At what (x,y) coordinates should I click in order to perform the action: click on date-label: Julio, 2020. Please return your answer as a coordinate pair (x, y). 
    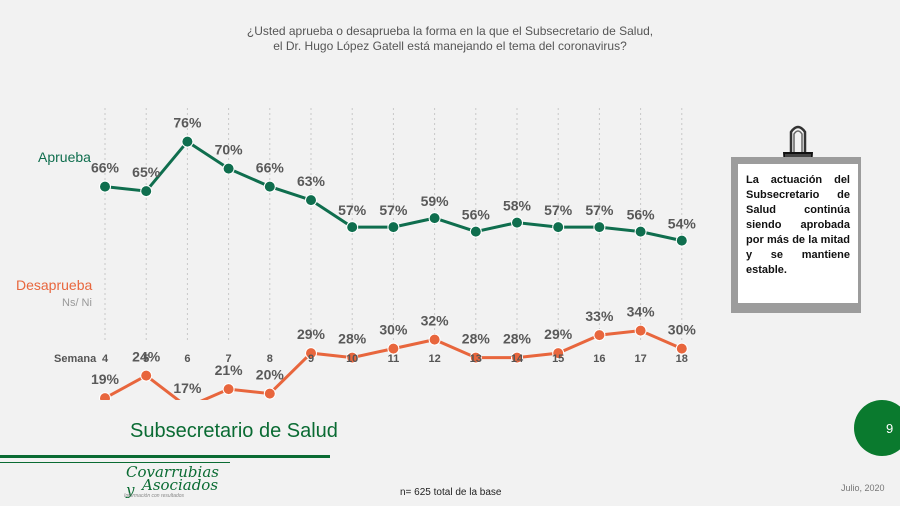
    Looking at the image, I should click on (863, 488).